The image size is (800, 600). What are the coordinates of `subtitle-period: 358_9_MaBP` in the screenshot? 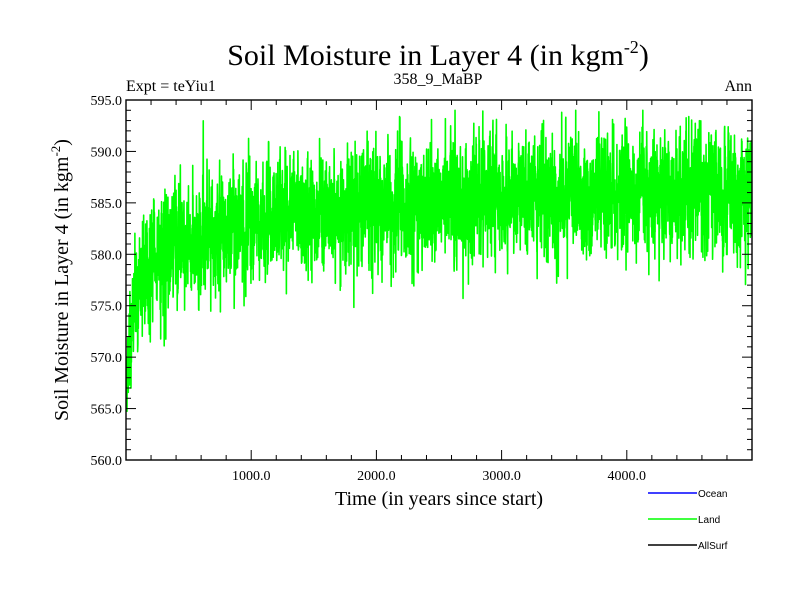 It's located at (438, 79).